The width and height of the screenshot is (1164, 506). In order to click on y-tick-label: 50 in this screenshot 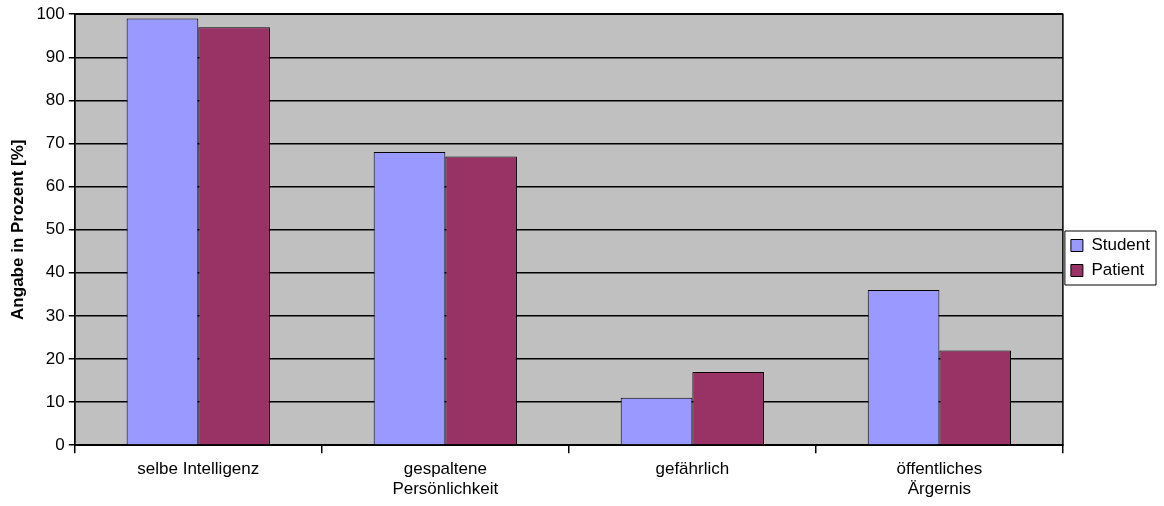, I will do `click(55, 229)`.